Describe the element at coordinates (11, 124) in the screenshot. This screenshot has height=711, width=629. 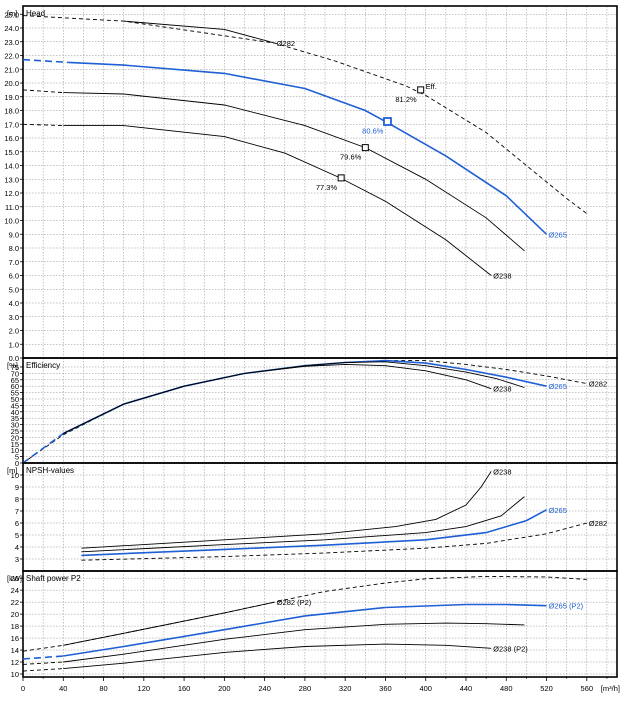
I see `y-tick-label: 17.0` at that location.